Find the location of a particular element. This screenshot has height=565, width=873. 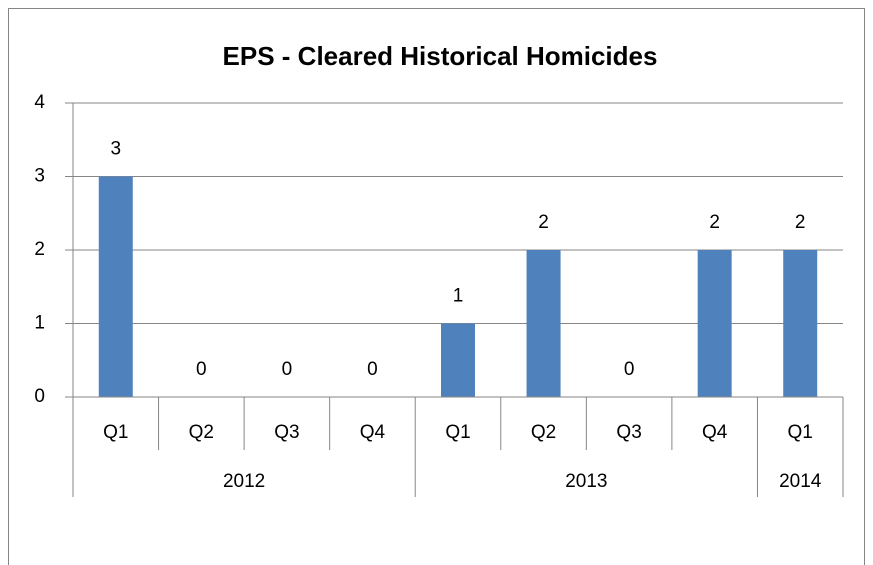

data-label: 1 is located at coordinates (458, 296).